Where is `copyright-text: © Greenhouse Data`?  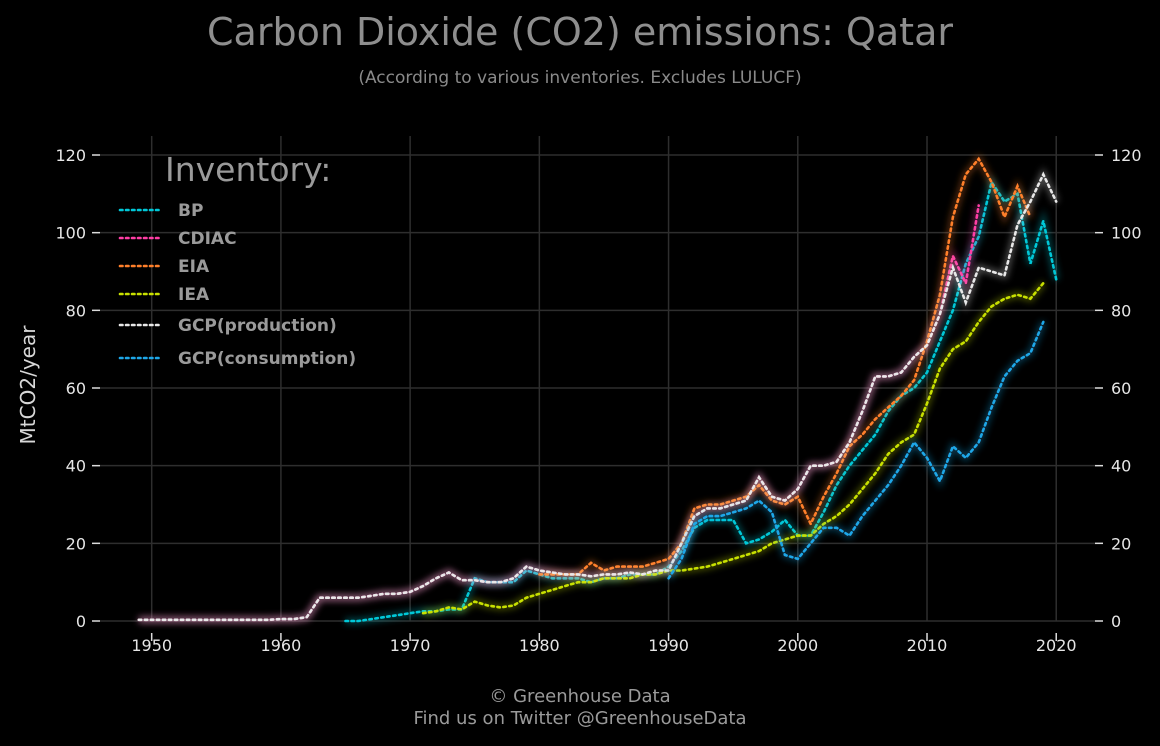 copyright-text: © Greenhouse Data is located at coordinates (580, 696).